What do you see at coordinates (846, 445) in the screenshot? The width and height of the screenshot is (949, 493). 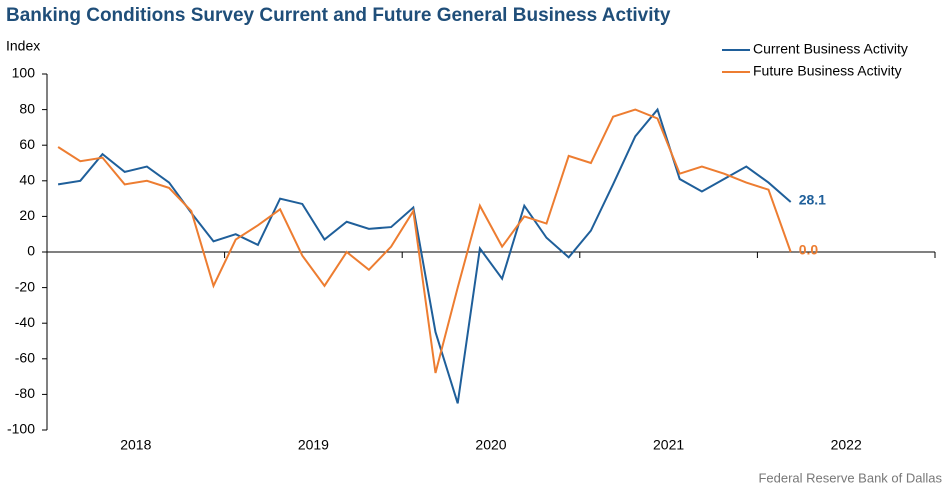 I see `x-tick-label: 2022` at bounding box center [846, 445].